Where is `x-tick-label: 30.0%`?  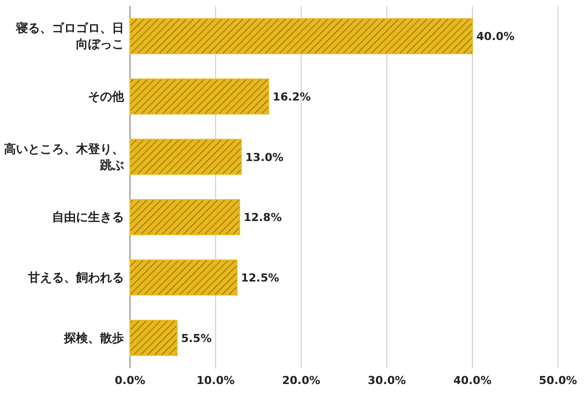 x-tick-label: 30.0% is located at coordinates (387, 380).